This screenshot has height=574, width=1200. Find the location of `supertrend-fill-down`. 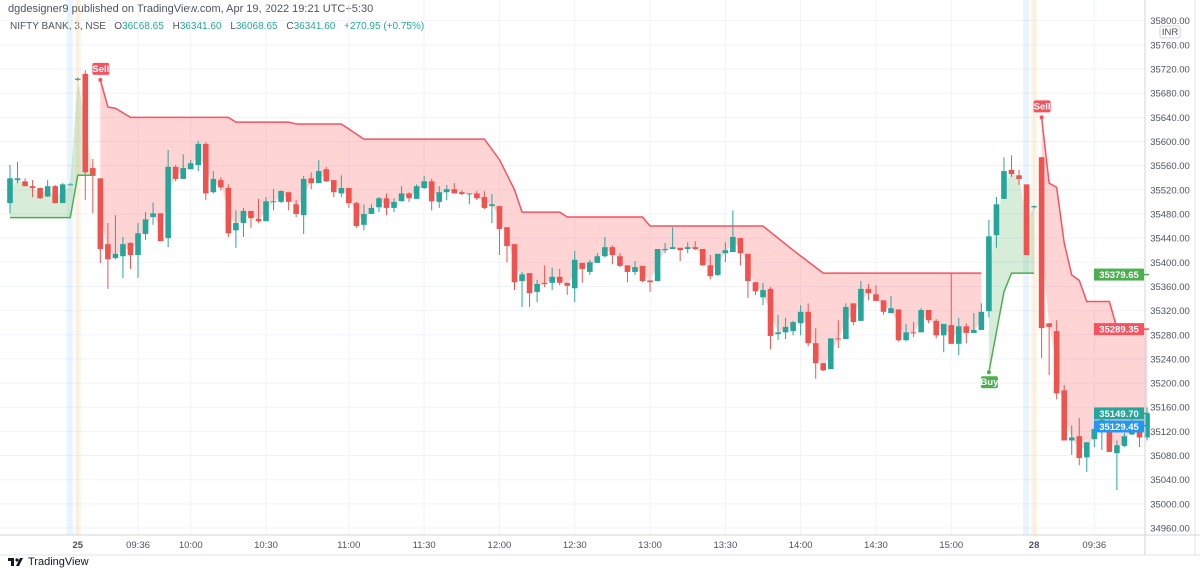

supertrend-fill-down is located at coordinates (1094, 283).